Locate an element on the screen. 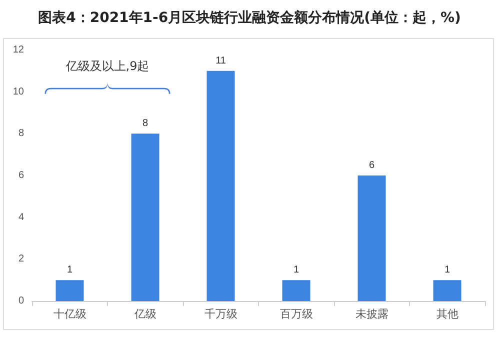  annotation: 亿级及以上,9起 is located at coordinates (108, 66).